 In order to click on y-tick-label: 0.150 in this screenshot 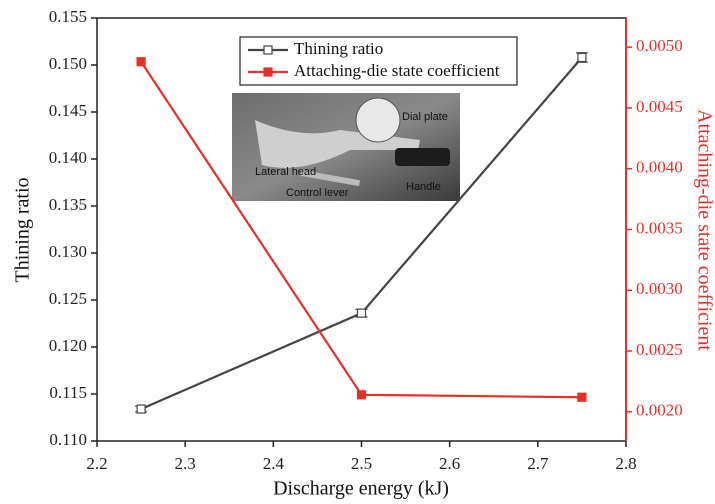, I will do `click(68, 63)`.